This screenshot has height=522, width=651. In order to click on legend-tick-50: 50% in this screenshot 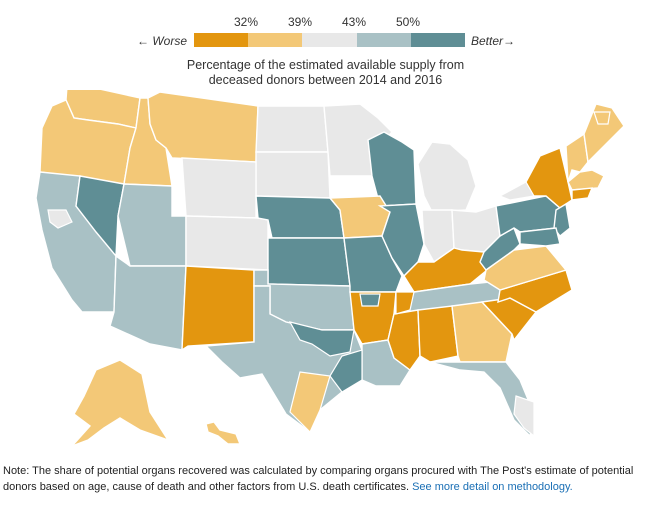, I will do `click(408, 22)`.